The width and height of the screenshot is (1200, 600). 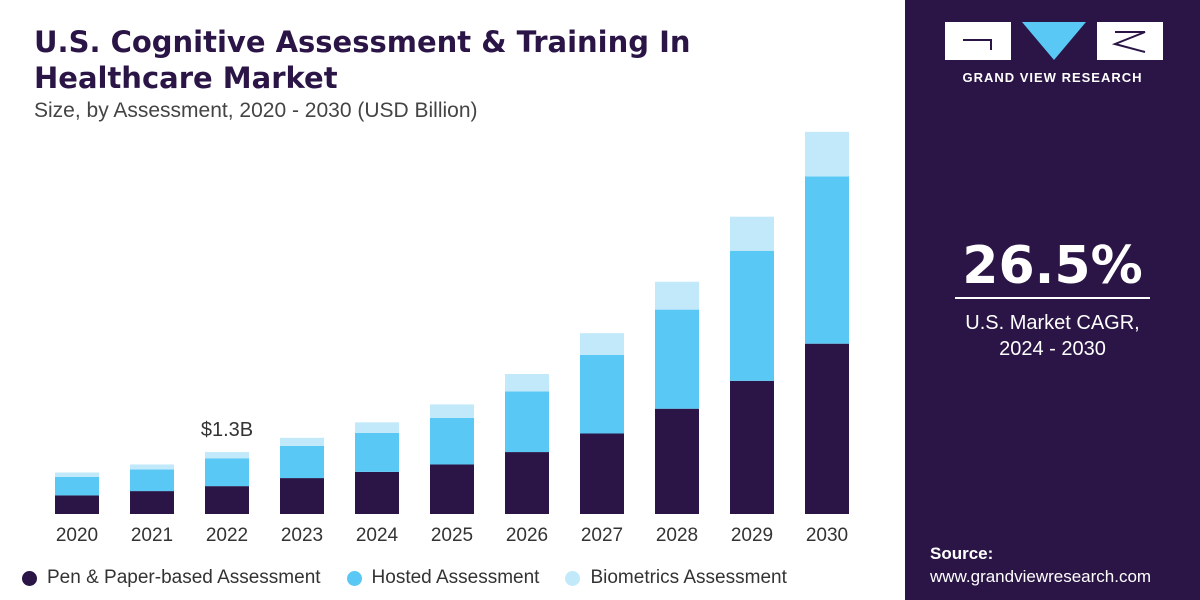 What do you see at coordinates (1052, 266) in the screenshot?
I see `cagr-value: 26.5%` at bounding box center [1052, 266].